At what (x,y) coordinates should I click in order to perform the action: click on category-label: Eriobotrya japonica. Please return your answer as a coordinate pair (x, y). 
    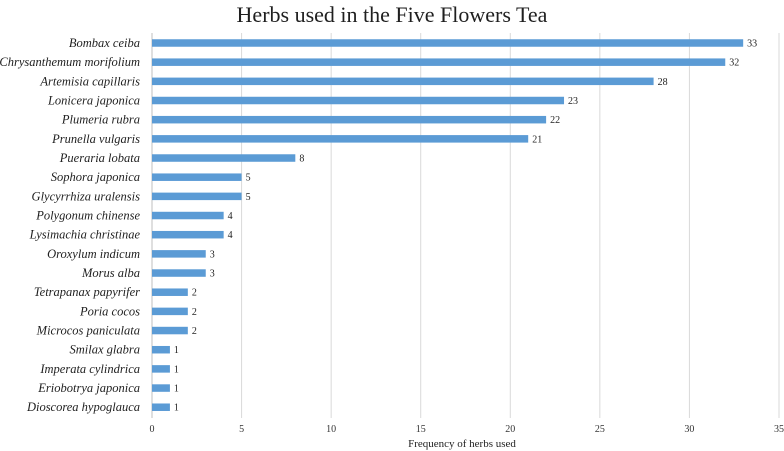
    Looking at the image, I should click on (88, 388).